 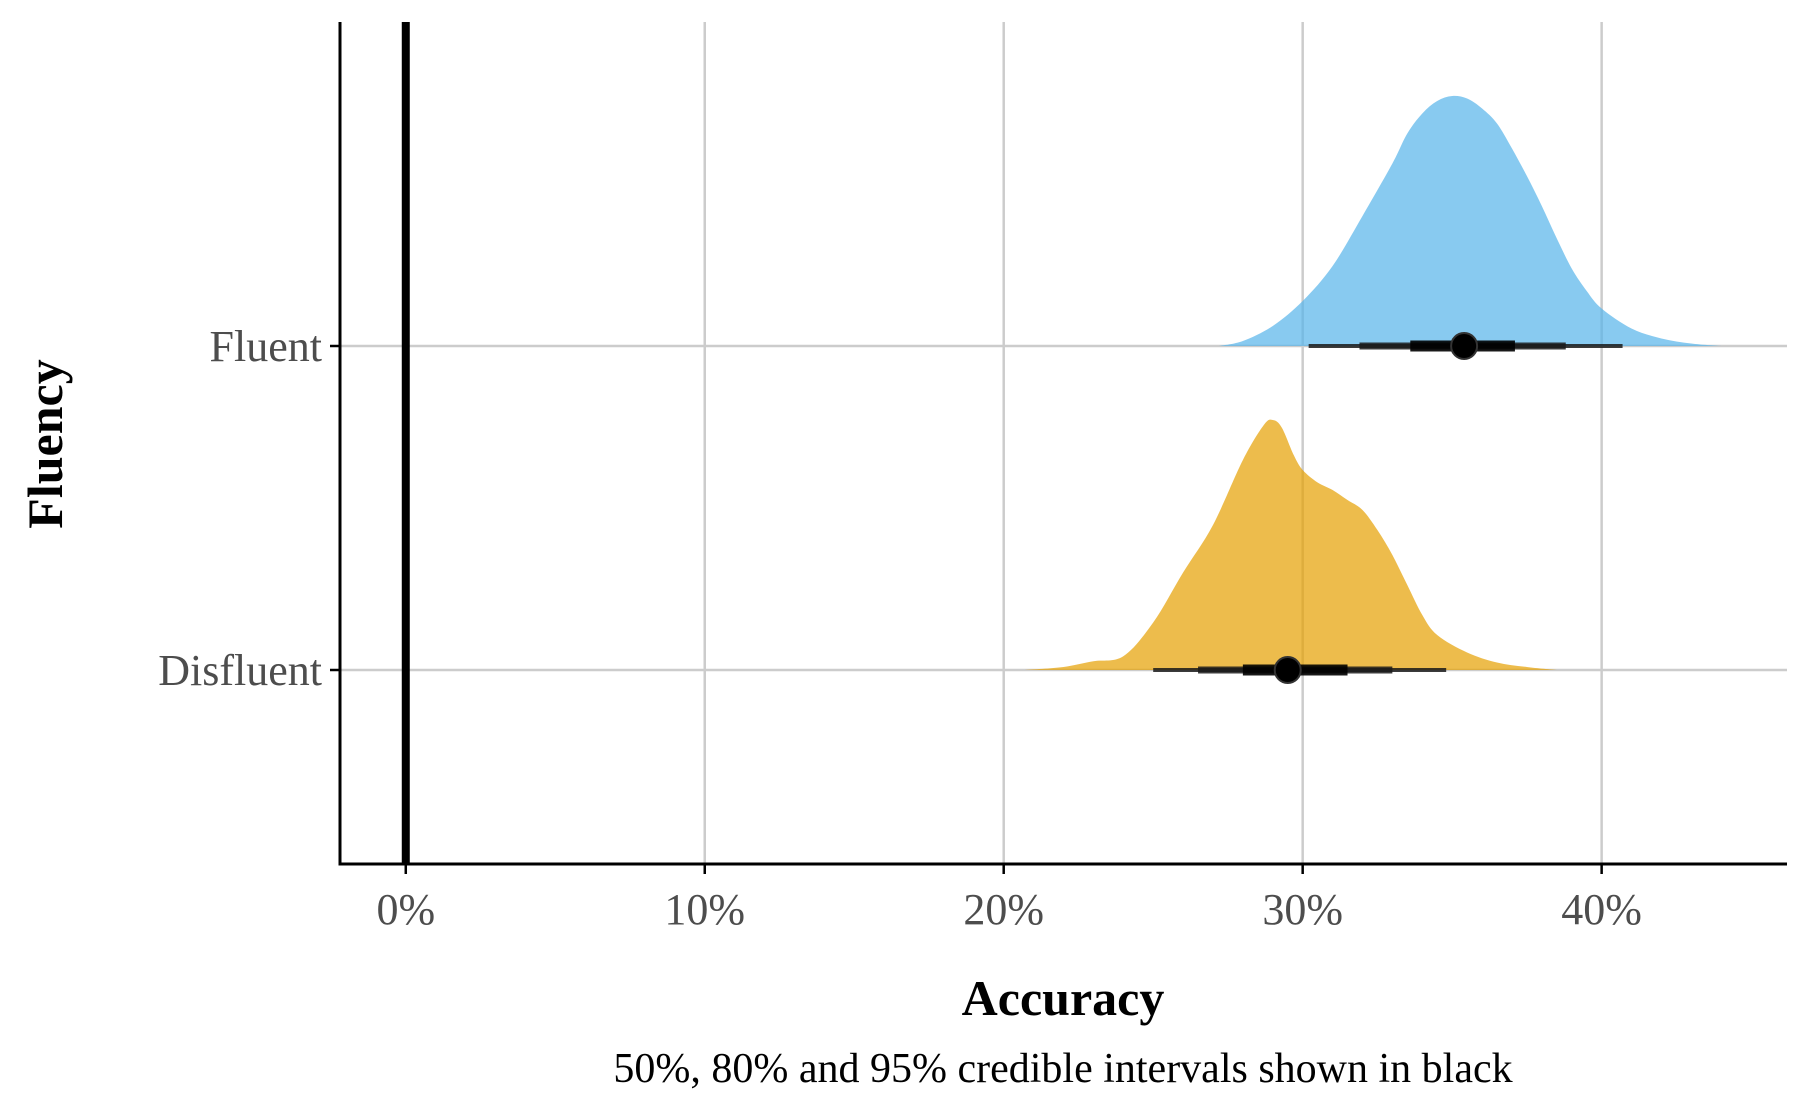 I want to click on median-point-disfluent, so click(x=1287, y=670).